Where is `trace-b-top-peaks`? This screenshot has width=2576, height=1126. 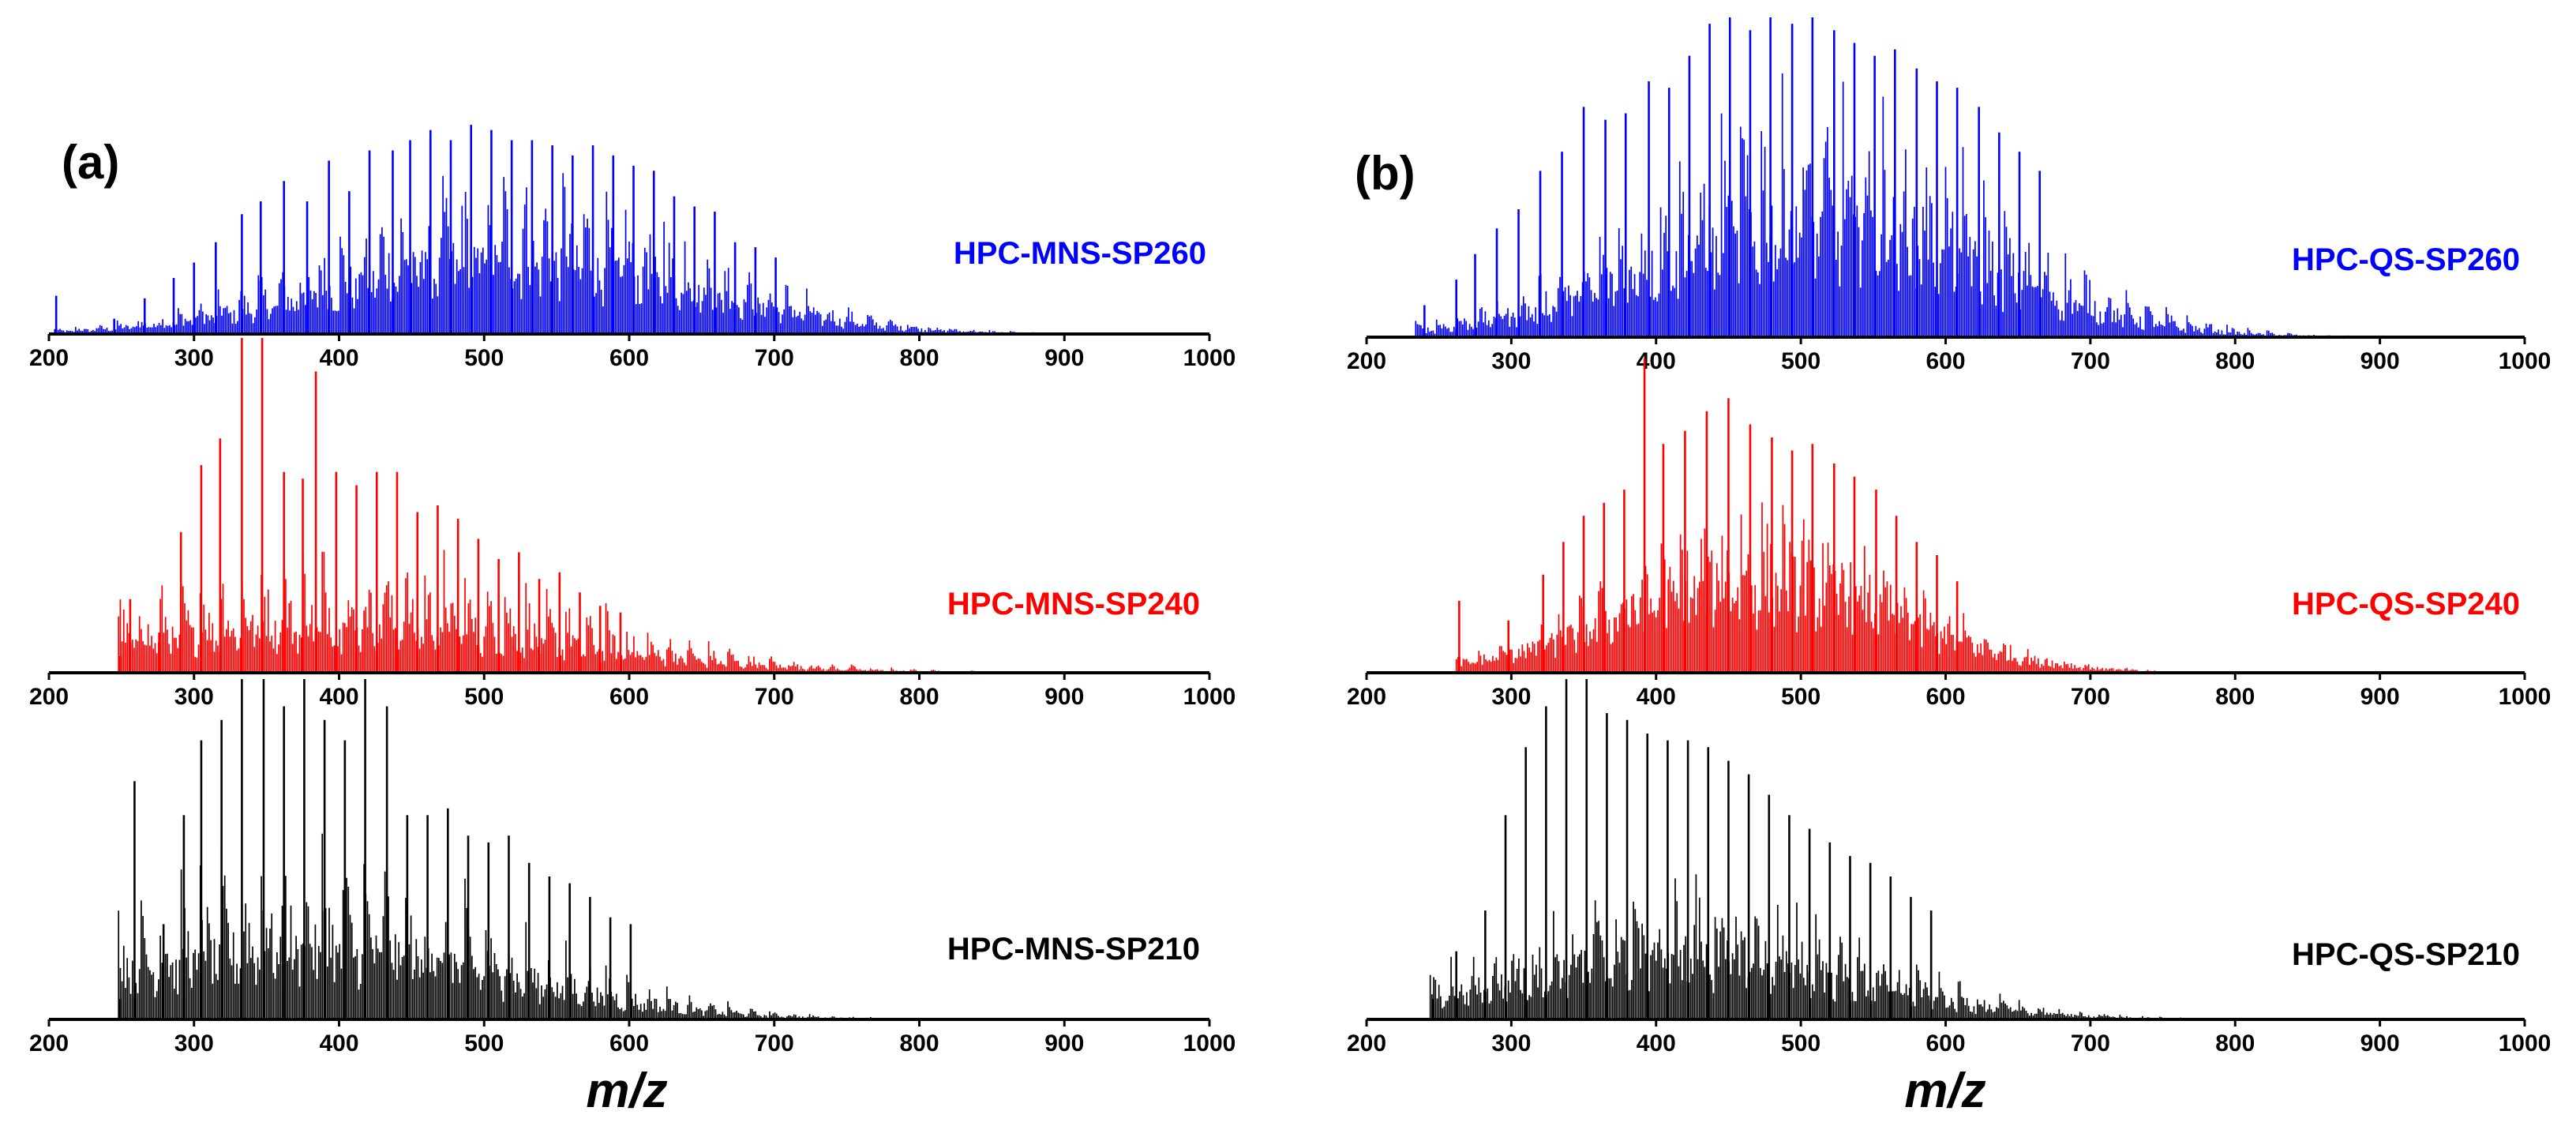 trace-b-top-peaks is located at coordinates (1882, 177).